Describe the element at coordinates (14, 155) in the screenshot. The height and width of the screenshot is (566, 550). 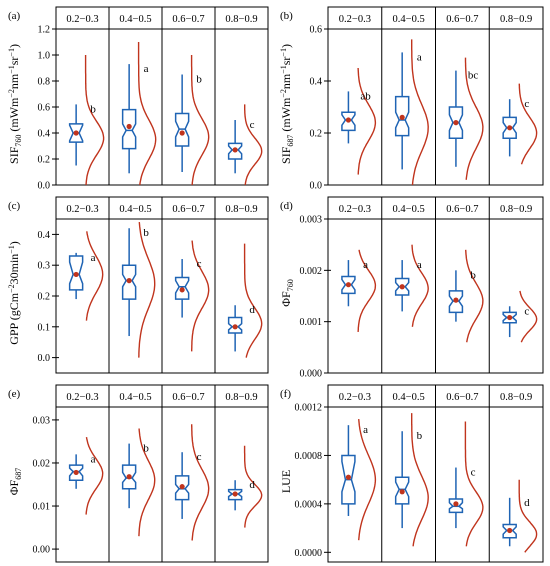
I see `y-label-part: SIF` at that location.